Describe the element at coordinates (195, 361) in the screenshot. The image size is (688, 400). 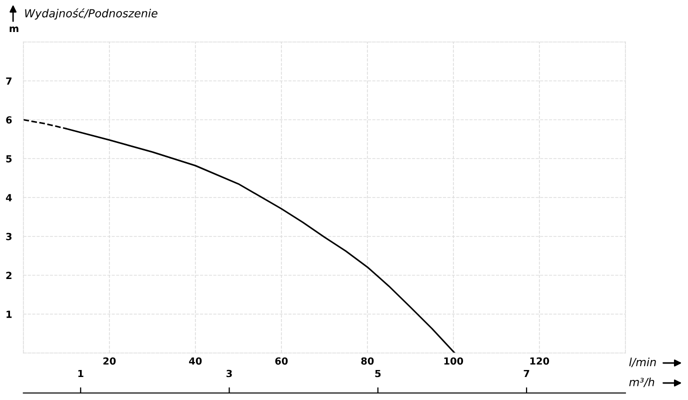
I see `x-tick-label: 40` at that location.